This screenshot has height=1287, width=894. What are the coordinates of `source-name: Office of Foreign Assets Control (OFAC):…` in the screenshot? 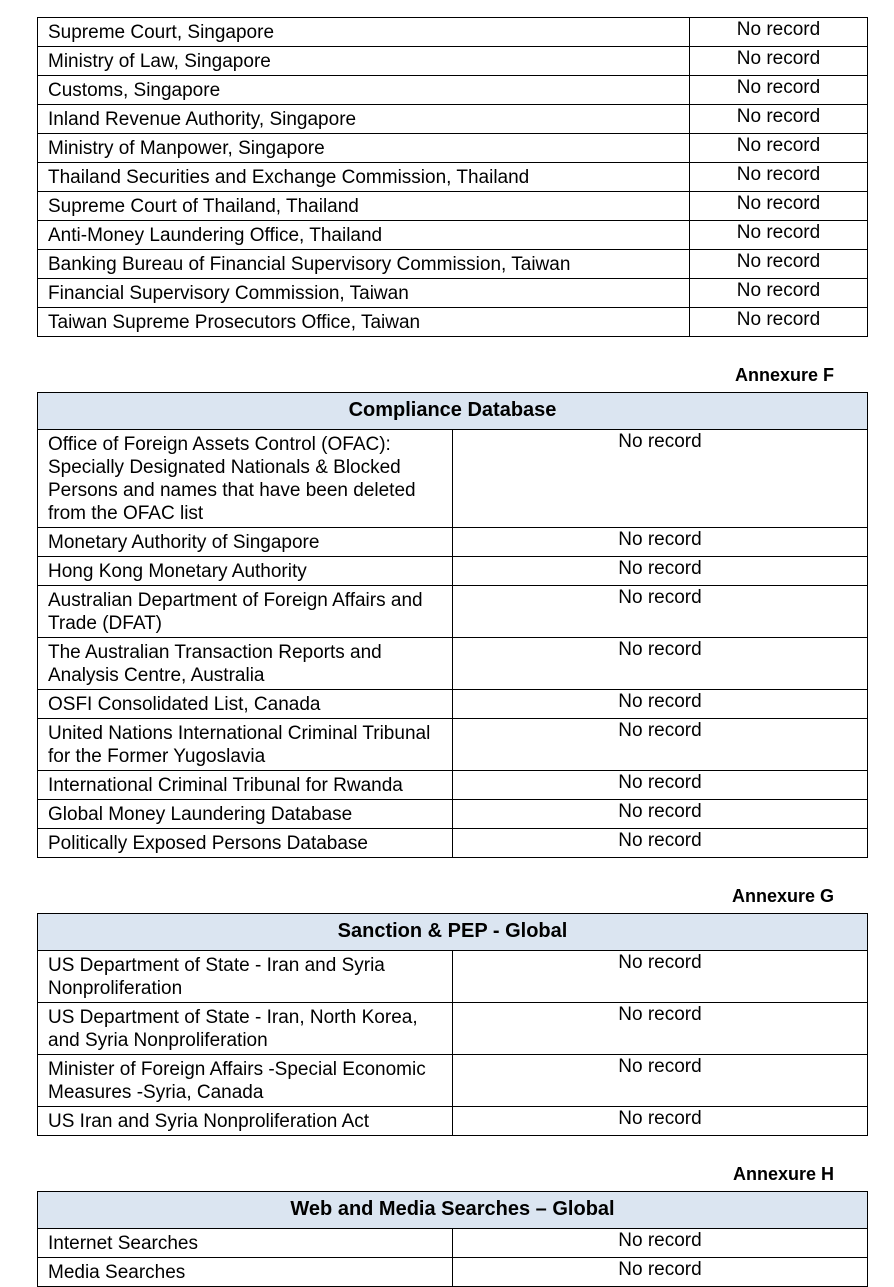 It's located at (245, 478).